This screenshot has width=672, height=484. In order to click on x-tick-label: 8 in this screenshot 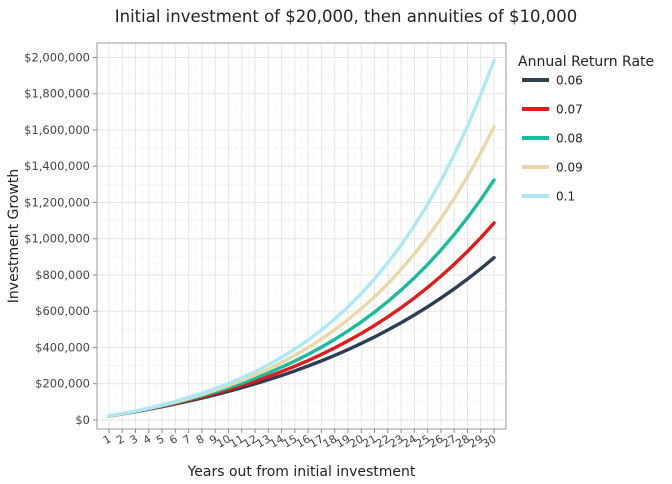, I will do `click(200, 439)`.